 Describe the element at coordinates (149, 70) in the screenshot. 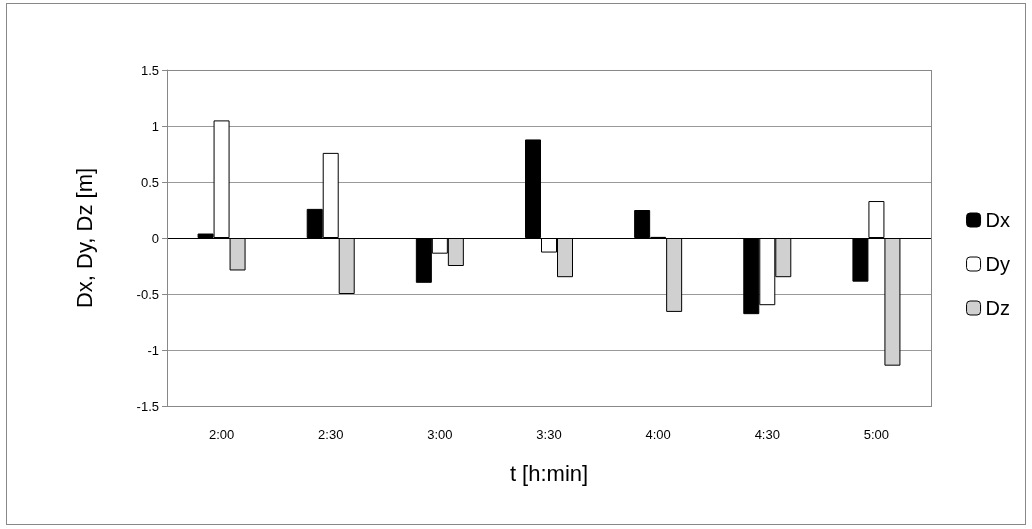

I see `y-tick-label: 1.5` at that location.